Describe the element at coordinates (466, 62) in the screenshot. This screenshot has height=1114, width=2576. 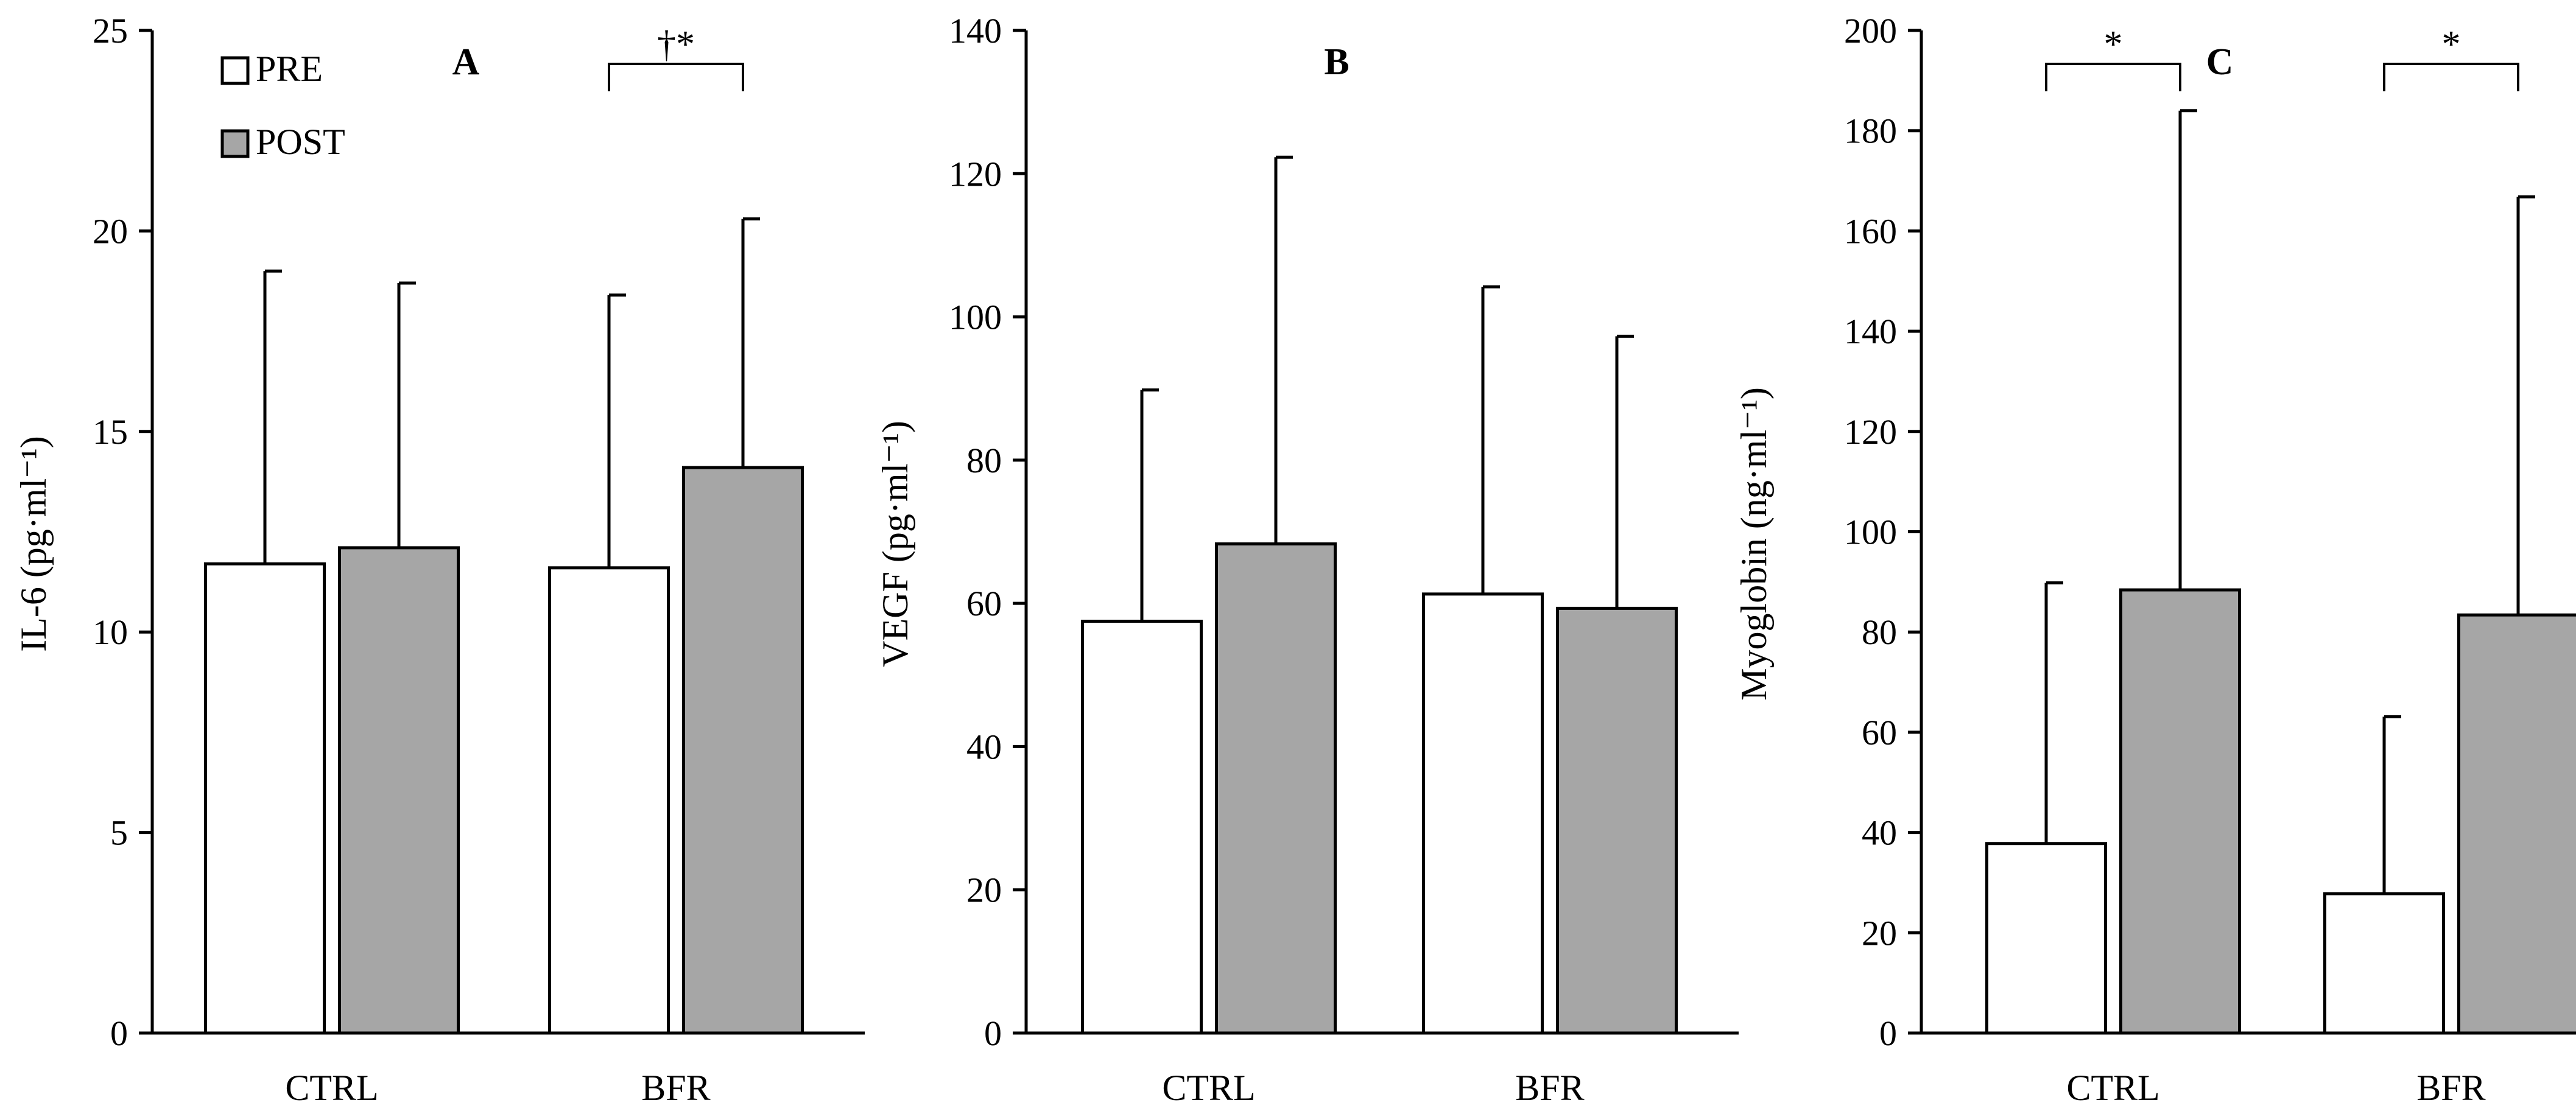
I see `panel-letter: A` at that location.